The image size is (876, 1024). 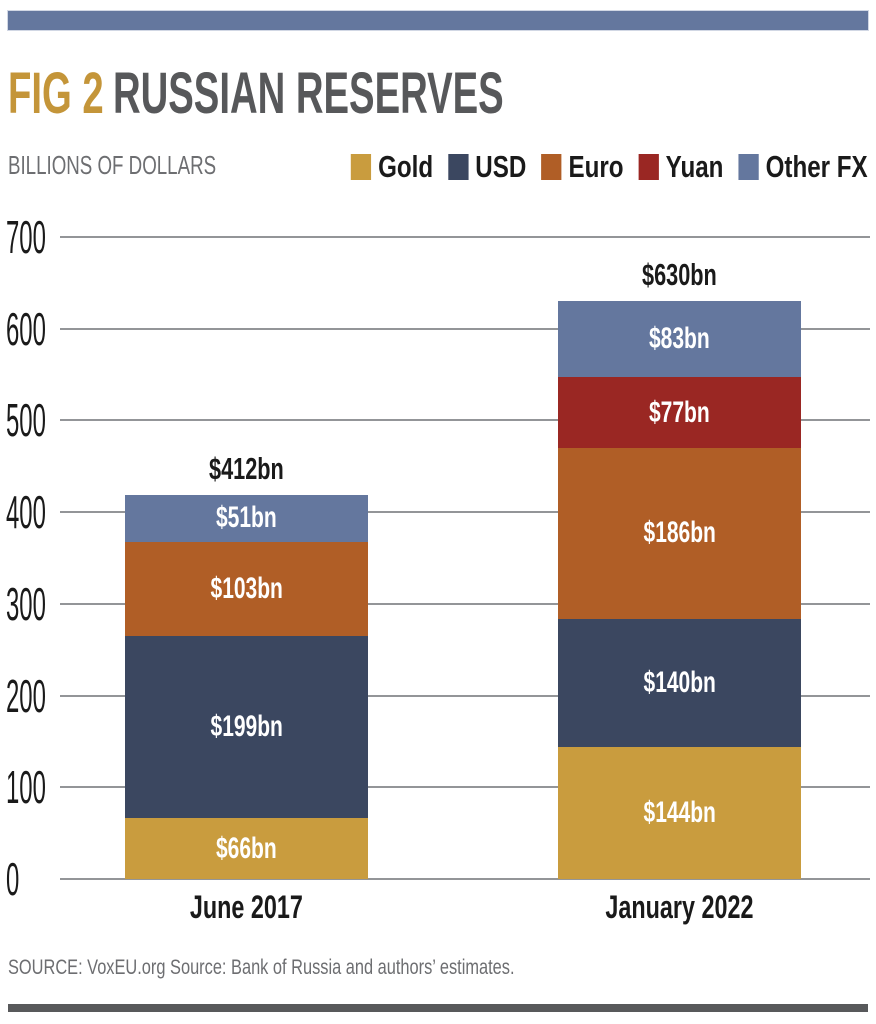 I want to click on units-label: BILLIONS OF DOLLARS, so click(x=112, y=165).